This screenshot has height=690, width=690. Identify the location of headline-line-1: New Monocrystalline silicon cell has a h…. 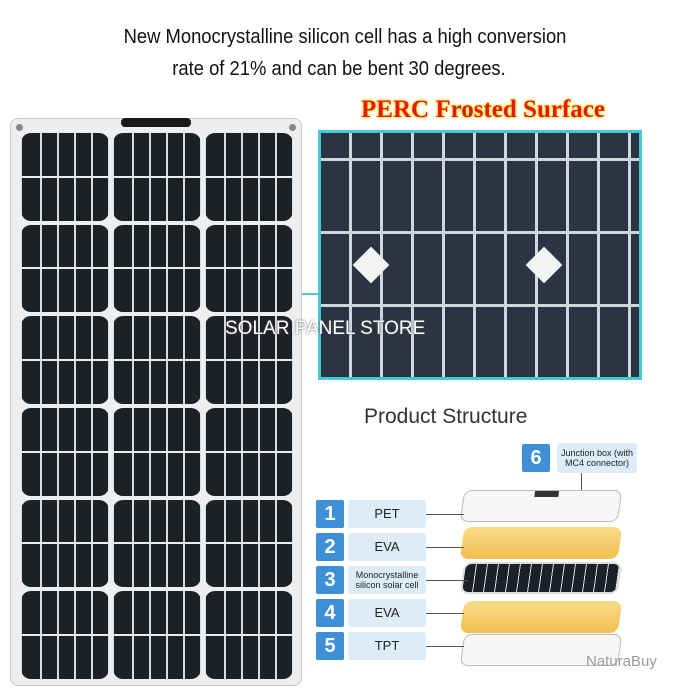
(345, 37).